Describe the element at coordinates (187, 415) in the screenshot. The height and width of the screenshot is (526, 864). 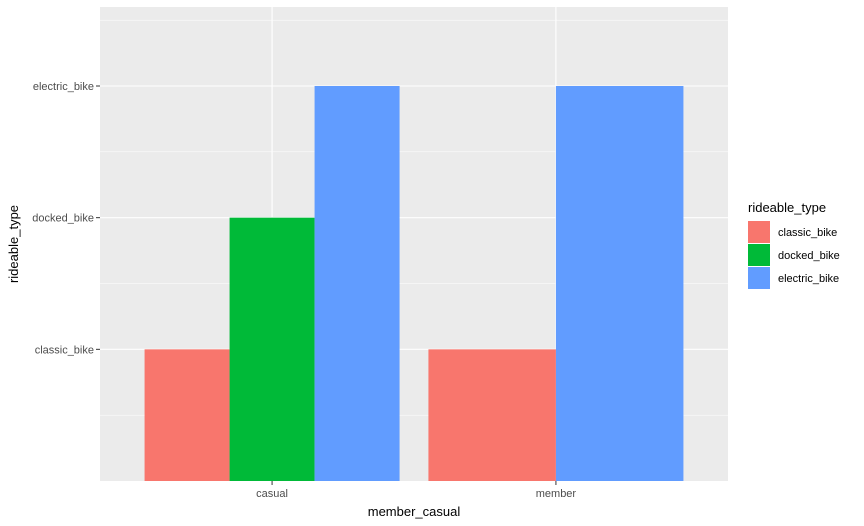
I see `bar-classic_bike-casual` at that location.